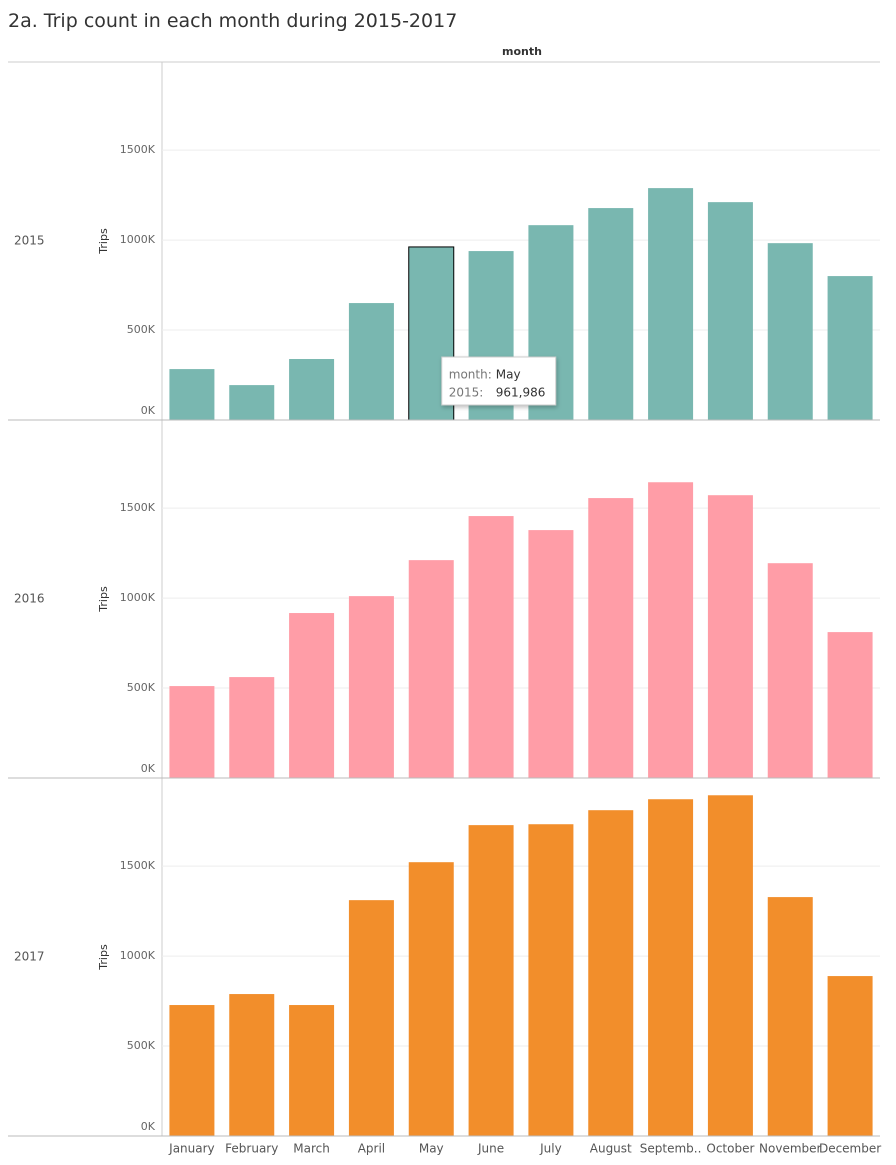 Image resolution: width=896 pixels, height=1165 pixels. I want to click on x-tick-label: June, so click(490, 1149).